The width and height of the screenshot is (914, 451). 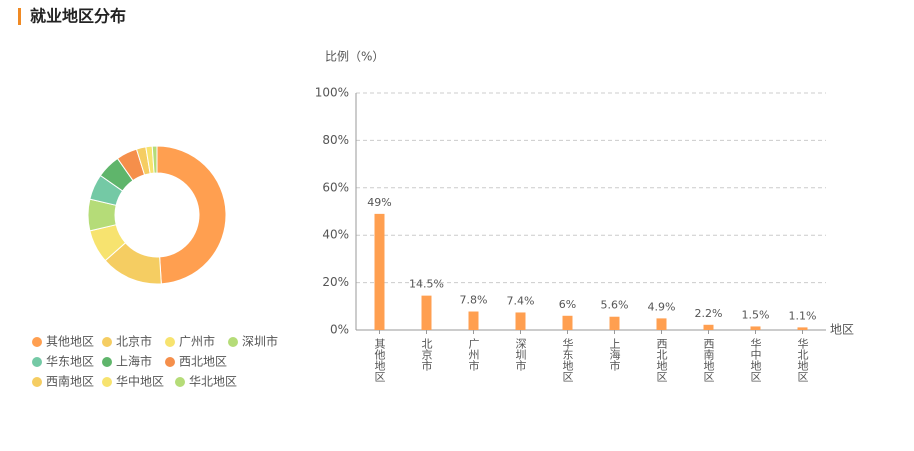 What do you see at coordinates (379, 360) in the screenshot?
I see `x-tick-label: 其他地区` at bounding box center [379, 360].